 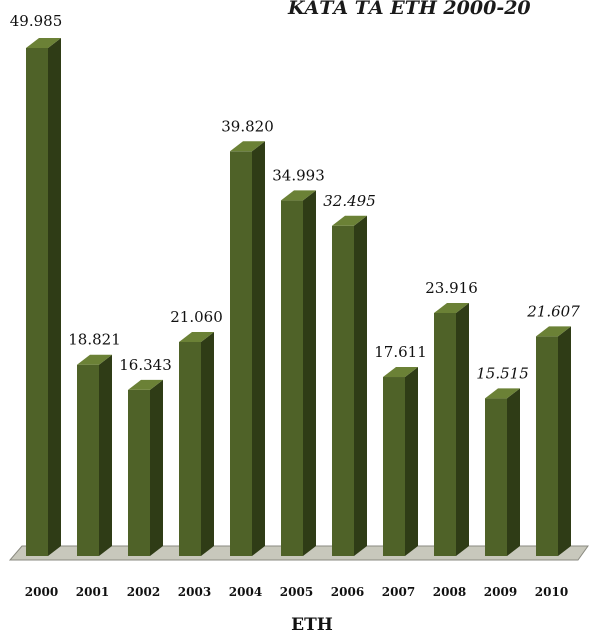 I want to click on bar-front-2006, so click(x=343, y=391).